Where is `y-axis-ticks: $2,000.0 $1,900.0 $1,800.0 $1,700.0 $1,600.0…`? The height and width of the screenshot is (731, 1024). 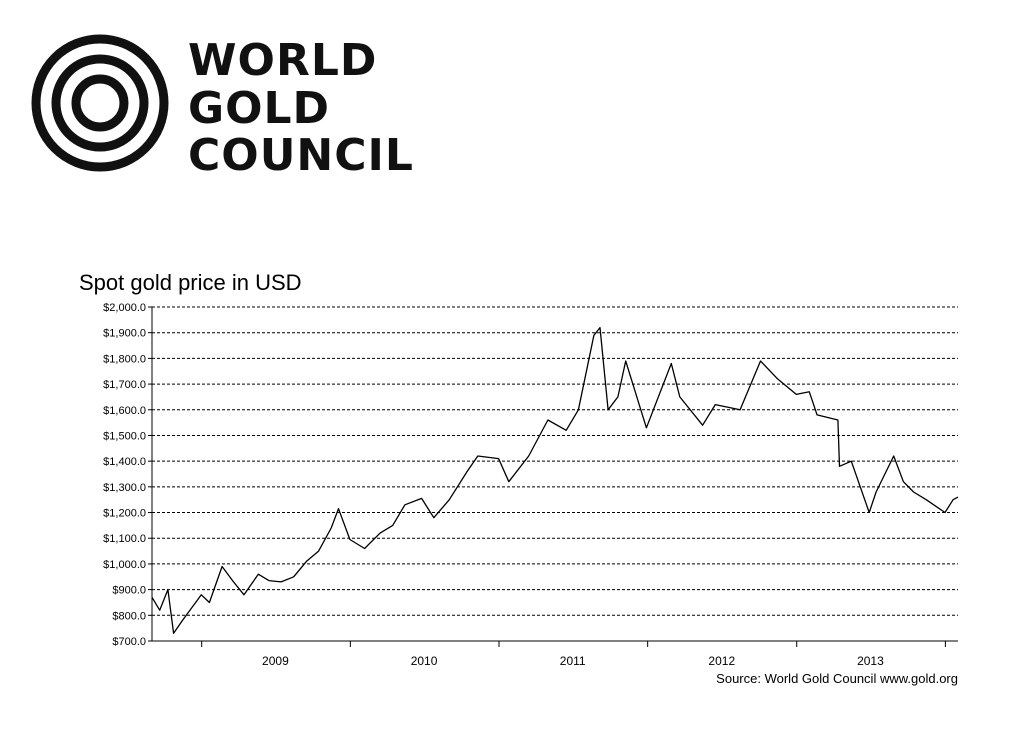 y-axis-ticks: $2,000.0 $1,900.0 $1,800.0 $1,700.0 $1,600.0… is located at coordinates (127, 475).